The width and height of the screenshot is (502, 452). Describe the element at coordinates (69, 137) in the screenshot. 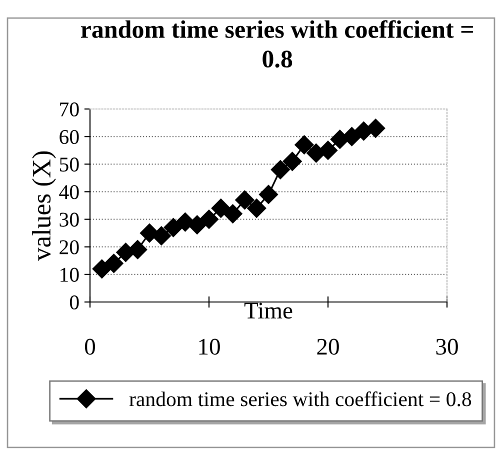

I see `y-tick-label: 60` at that location.